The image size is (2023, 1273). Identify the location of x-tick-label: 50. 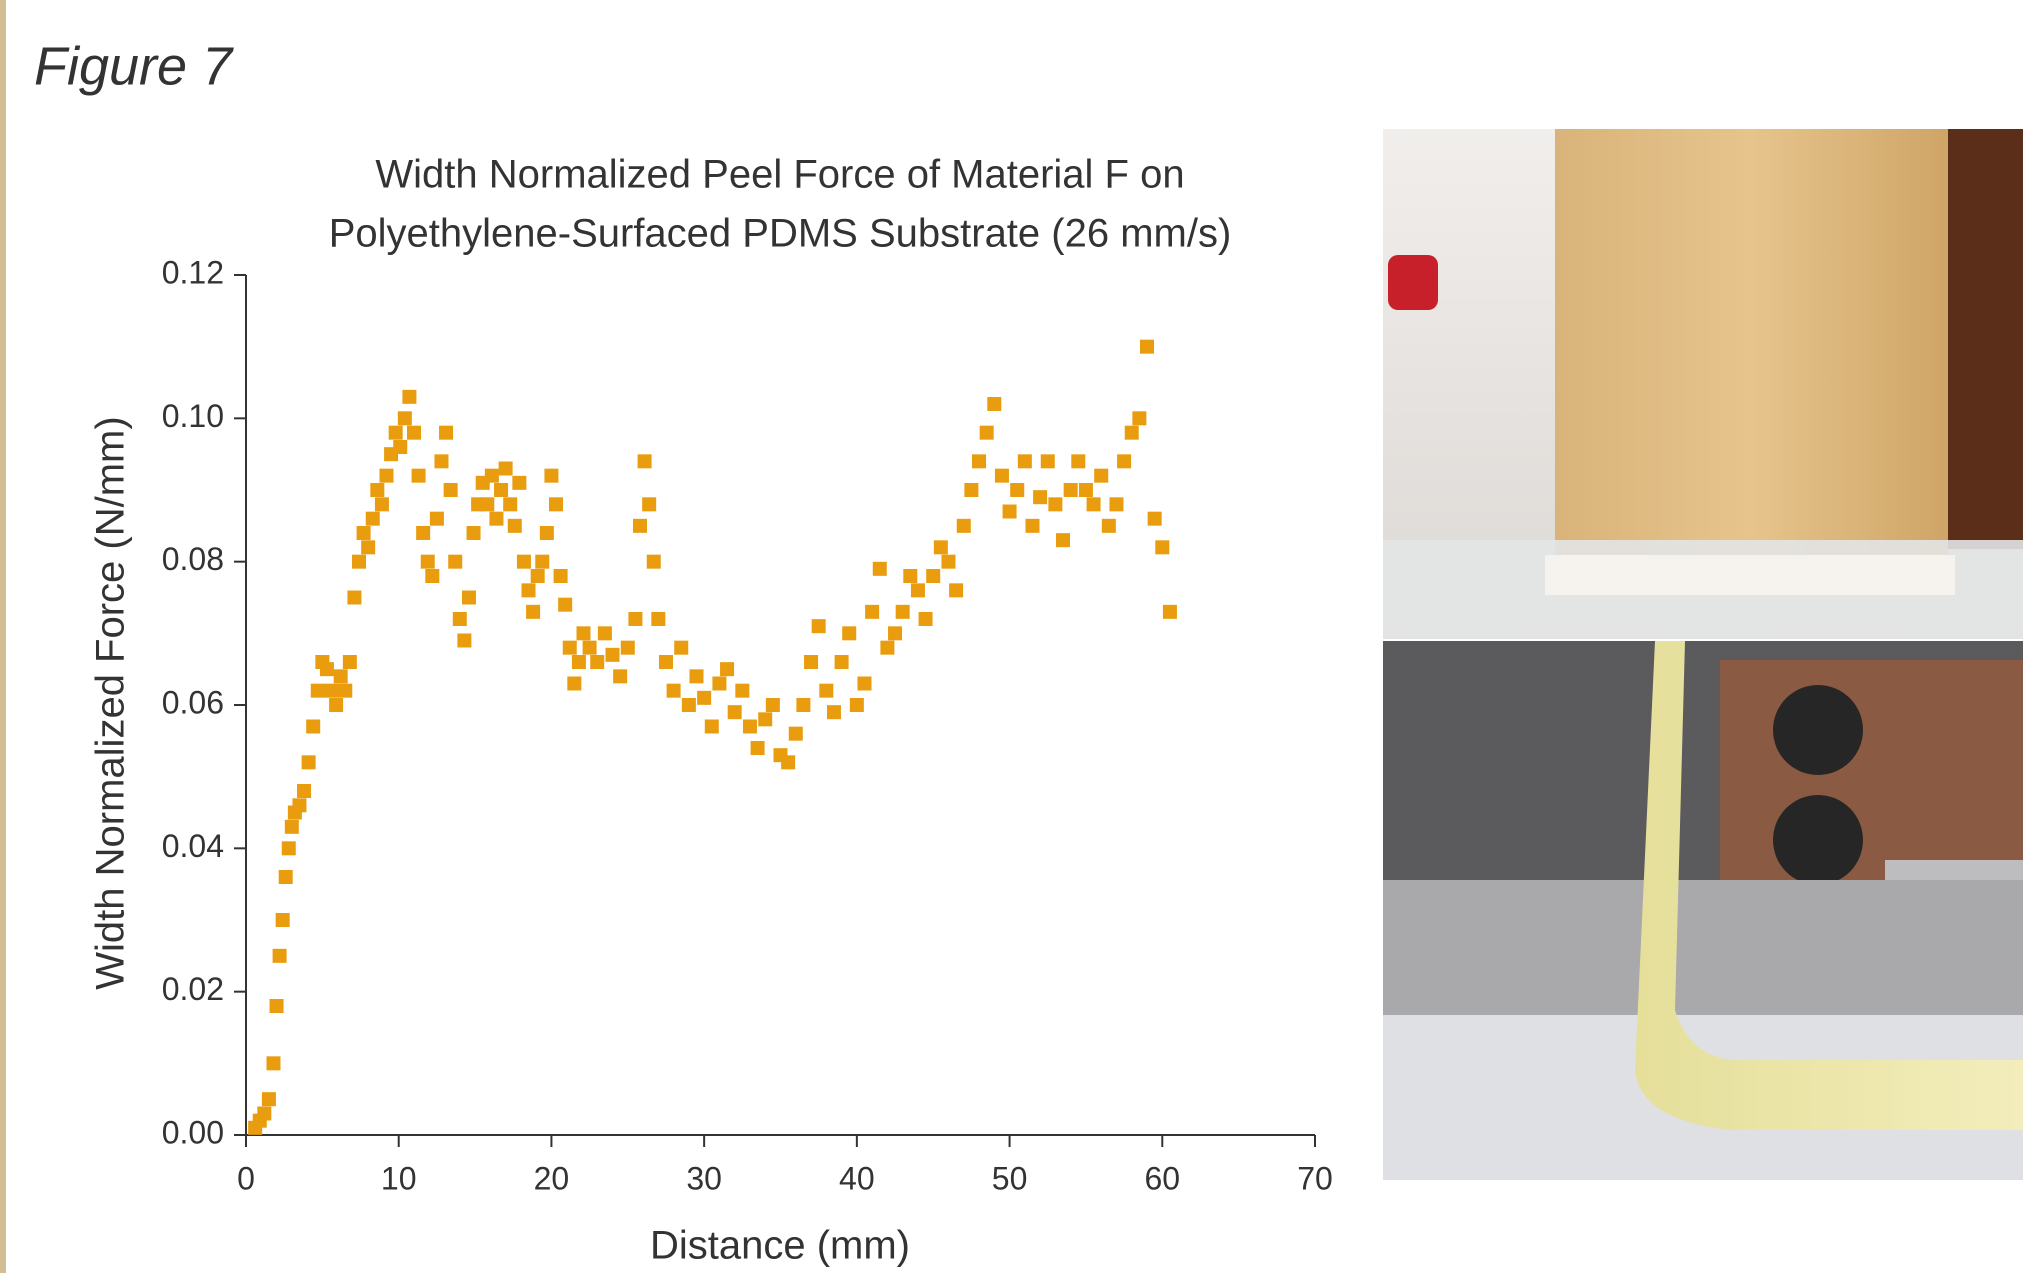
(1010, 1178).